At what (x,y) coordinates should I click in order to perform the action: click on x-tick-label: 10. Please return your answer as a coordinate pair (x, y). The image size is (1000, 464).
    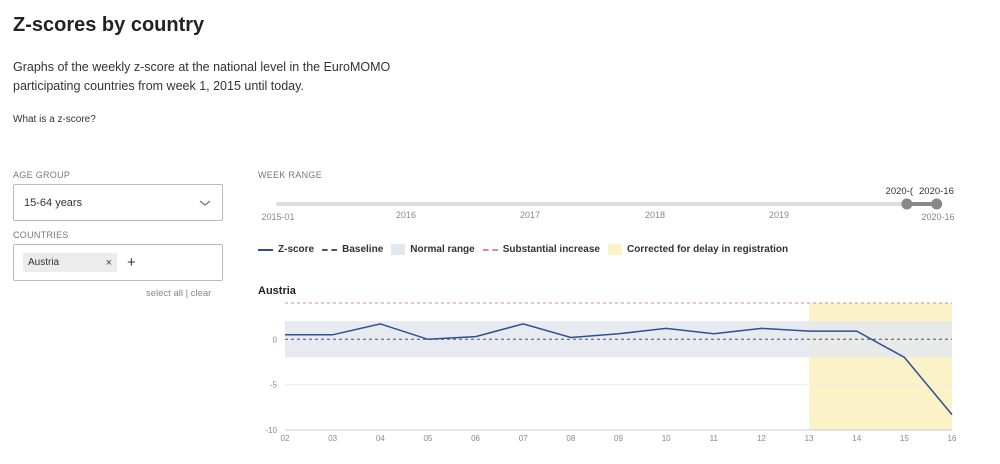
    Looking at the image, I should click on (666, 438).